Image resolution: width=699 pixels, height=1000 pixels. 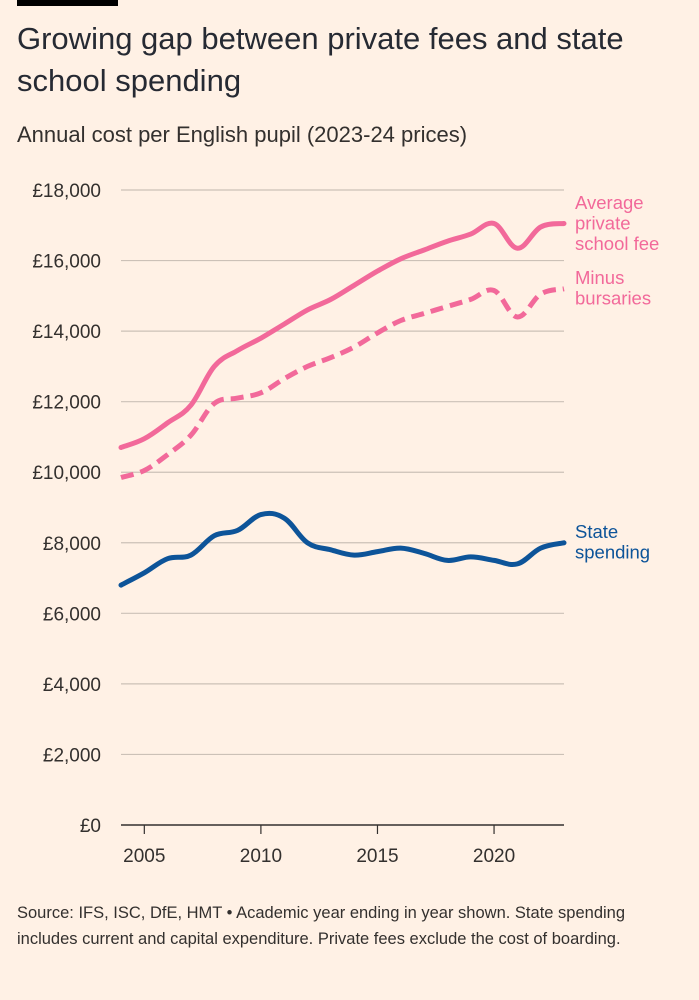 What do you see at coordinates (66, 473) in the screenshot?
I see `y-tick-label: £10,000` at bounding box center [66, 473].